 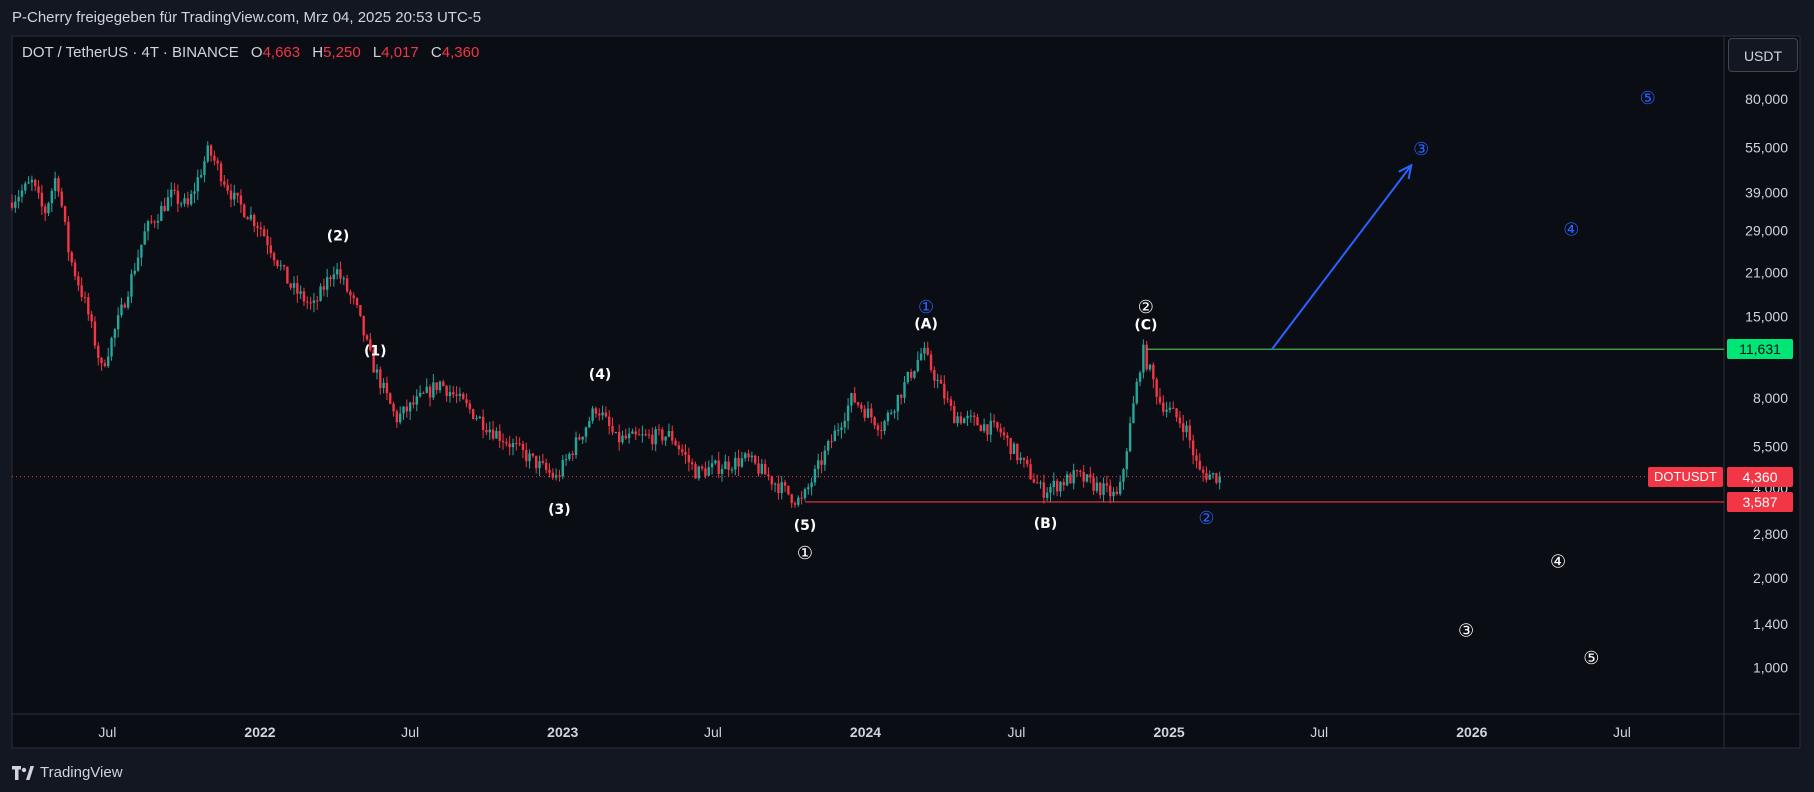 I want to click on level-price-marker: 11,631, so click(x=1760, y=349).